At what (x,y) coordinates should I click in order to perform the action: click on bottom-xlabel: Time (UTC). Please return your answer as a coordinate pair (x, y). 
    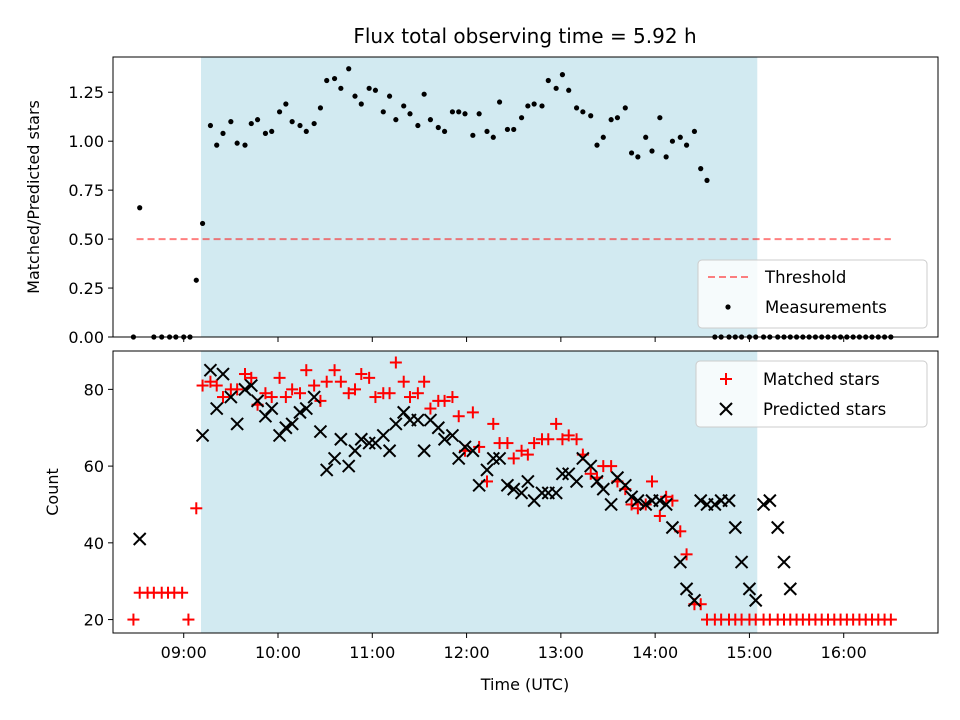
    Looking at the image, I should click on (524, 684).